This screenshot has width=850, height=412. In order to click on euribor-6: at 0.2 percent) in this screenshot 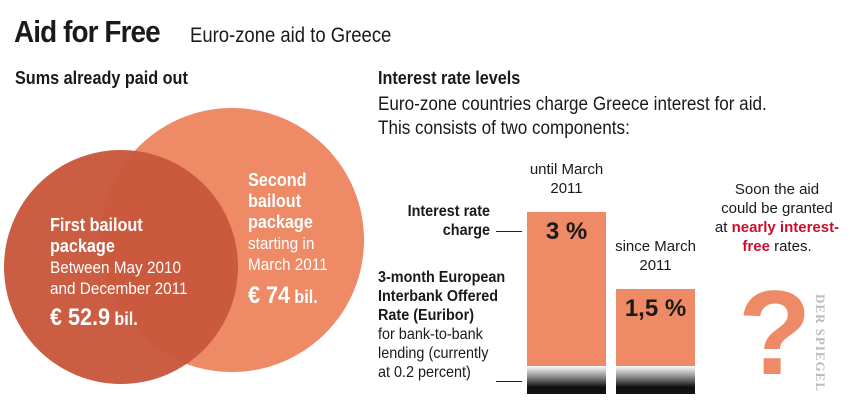, I will do `click(424, 372)`.